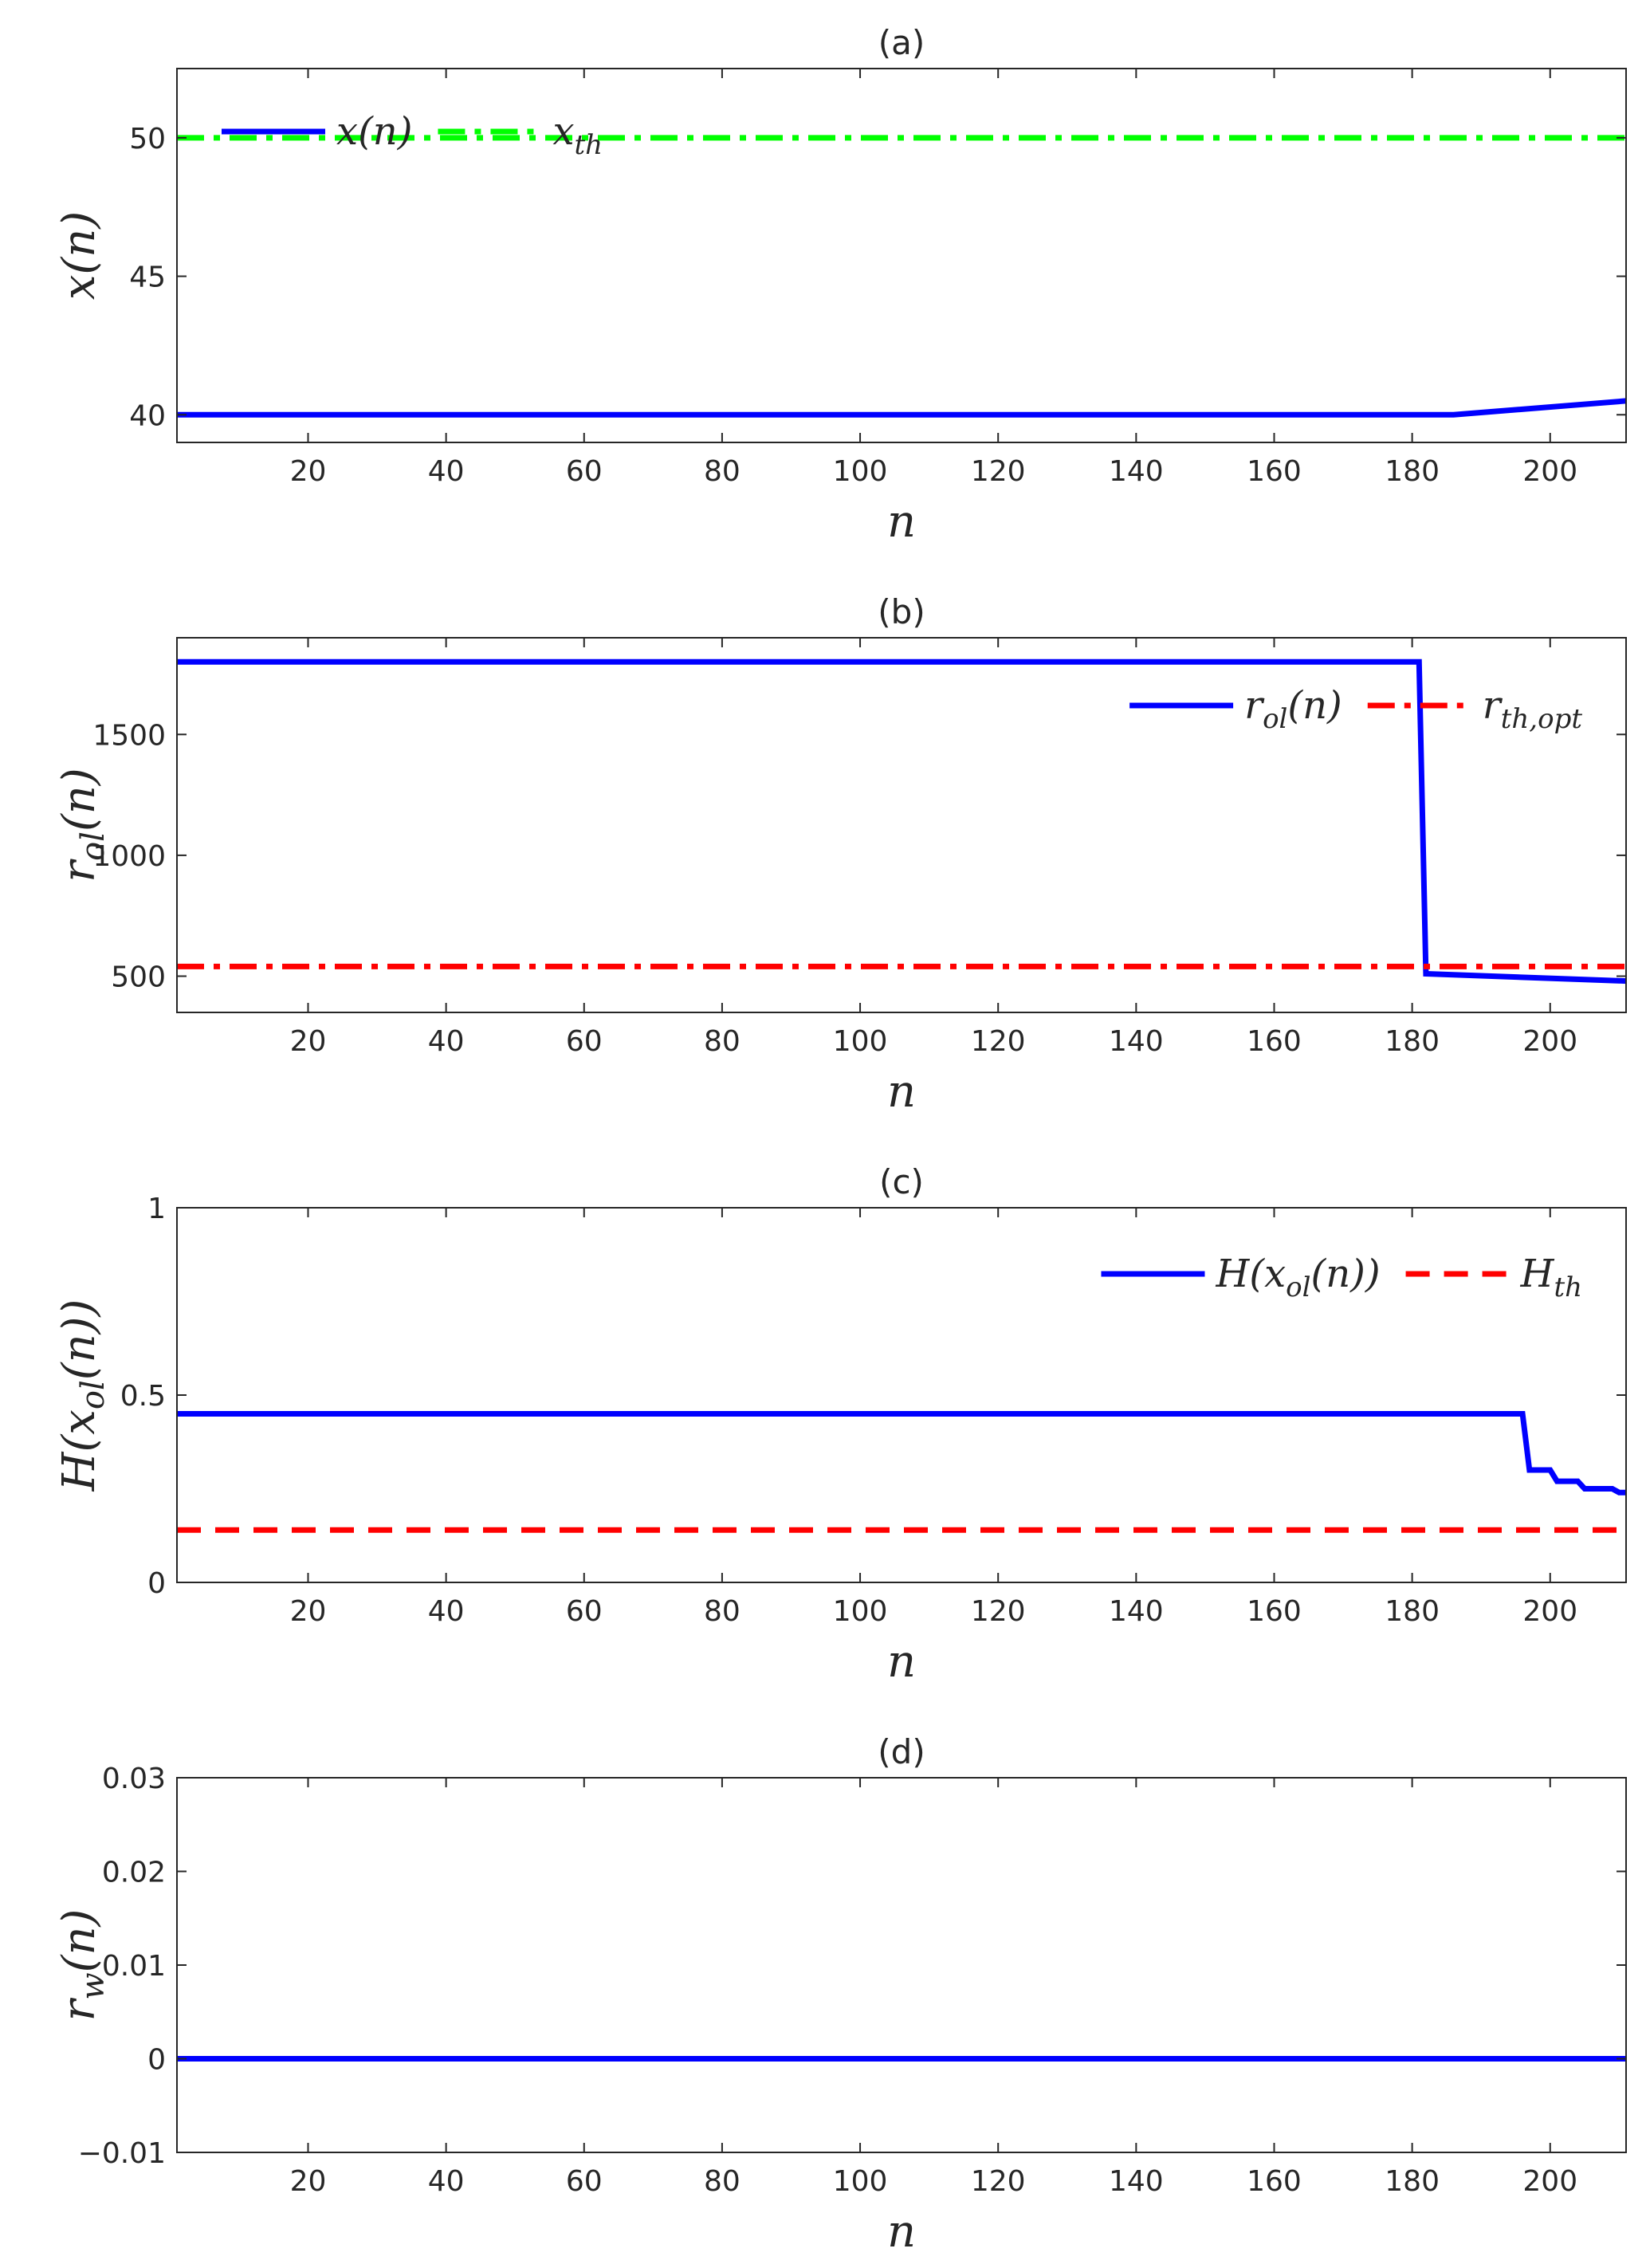  I want to click on y-axis-label: H(xol(n)), so click(82, 1396).